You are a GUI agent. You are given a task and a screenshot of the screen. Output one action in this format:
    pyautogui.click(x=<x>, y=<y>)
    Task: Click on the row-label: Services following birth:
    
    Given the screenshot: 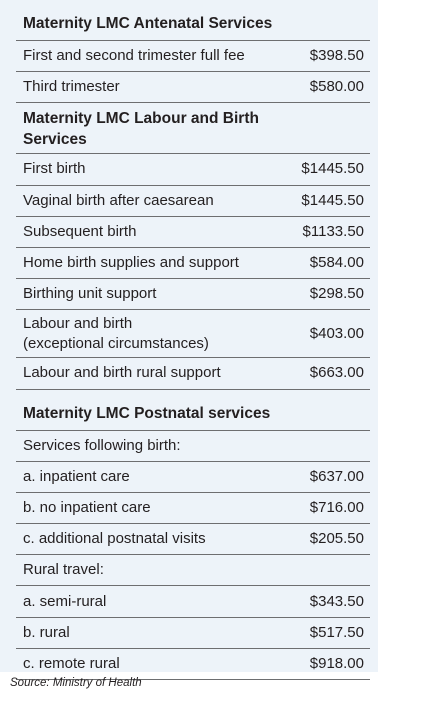 What is the action you would take?
    pyautogui.click(x=102, y=446)
    